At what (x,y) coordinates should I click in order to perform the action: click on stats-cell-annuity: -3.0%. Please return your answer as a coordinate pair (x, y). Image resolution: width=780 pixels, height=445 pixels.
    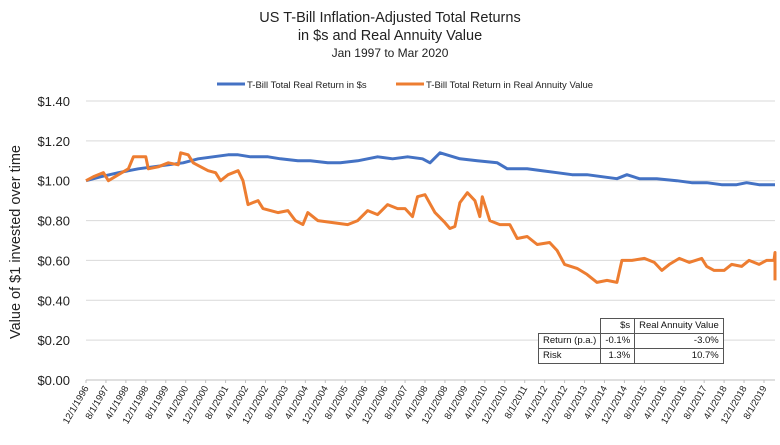
    Looking at the image, I should click on (679, 341).